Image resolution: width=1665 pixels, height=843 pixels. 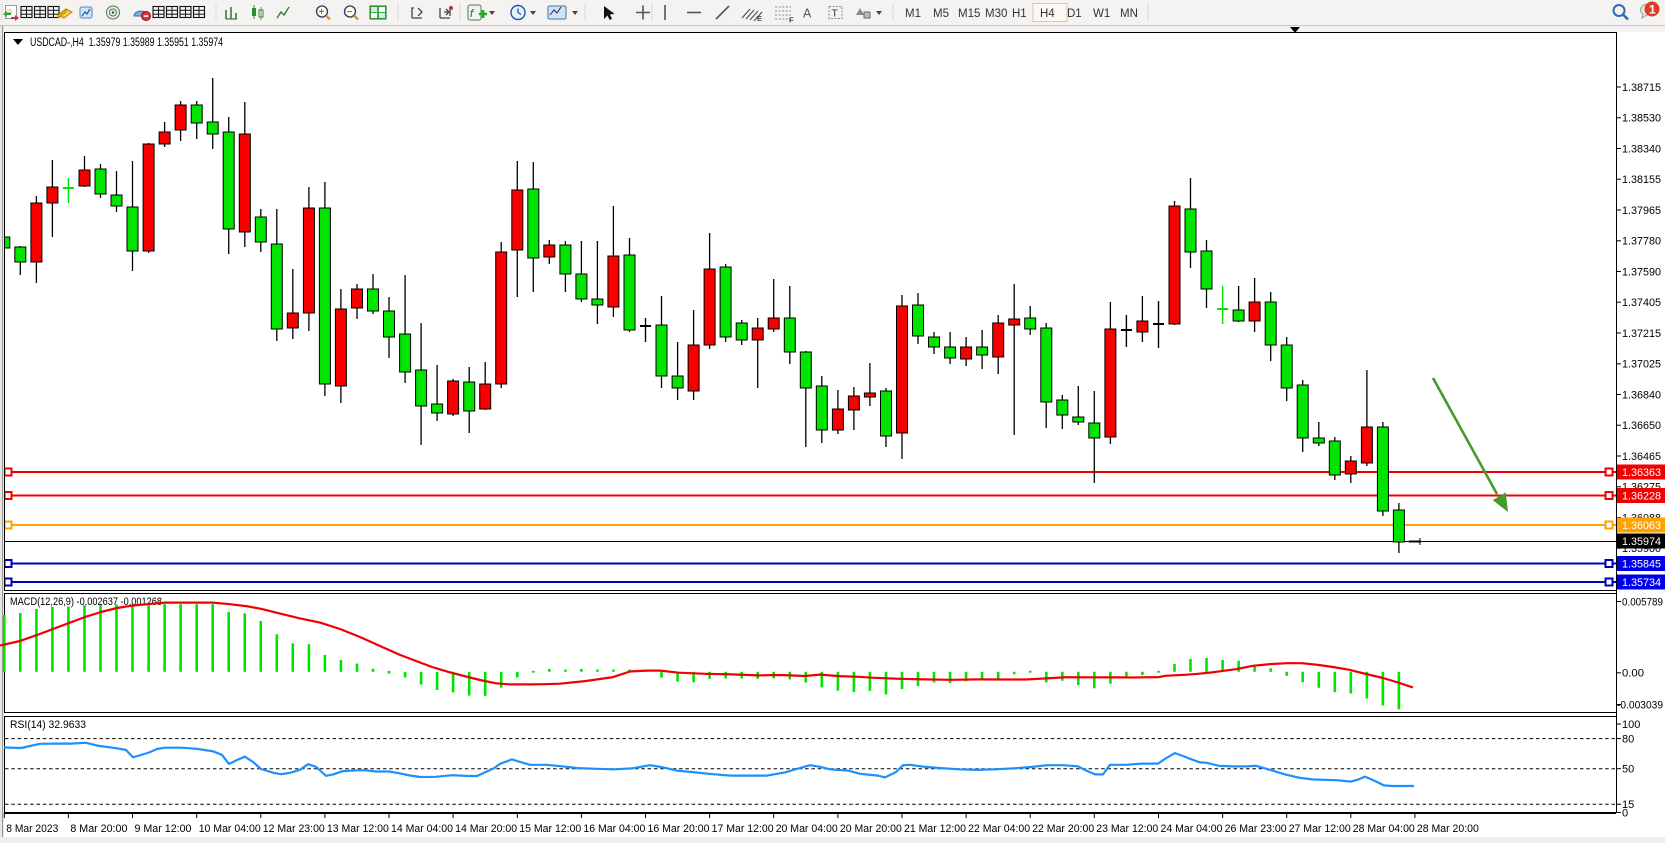 What do you see at coordinates (230, 829) in the screenshot?
I see `svg-text: 10 Mar 04:00` at bounding box center [230, 829].